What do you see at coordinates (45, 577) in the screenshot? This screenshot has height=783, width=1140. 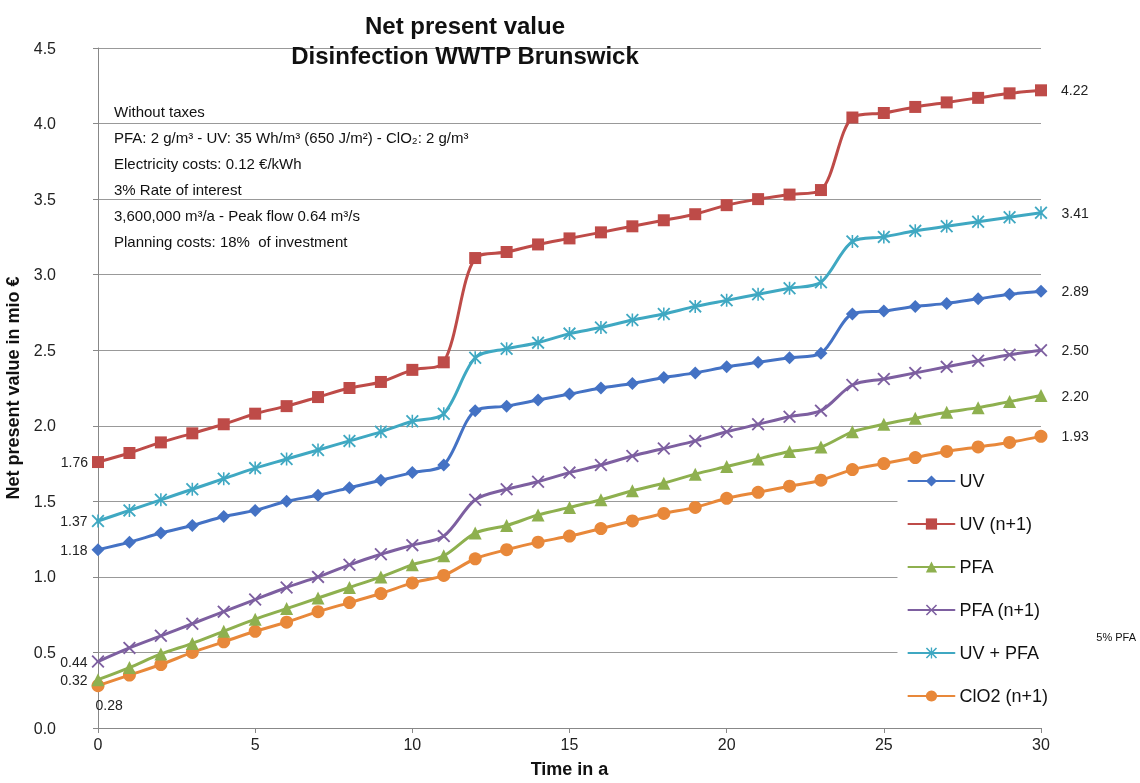 I see `y-tick-label: 1.0` at bounding box center [45, 577].